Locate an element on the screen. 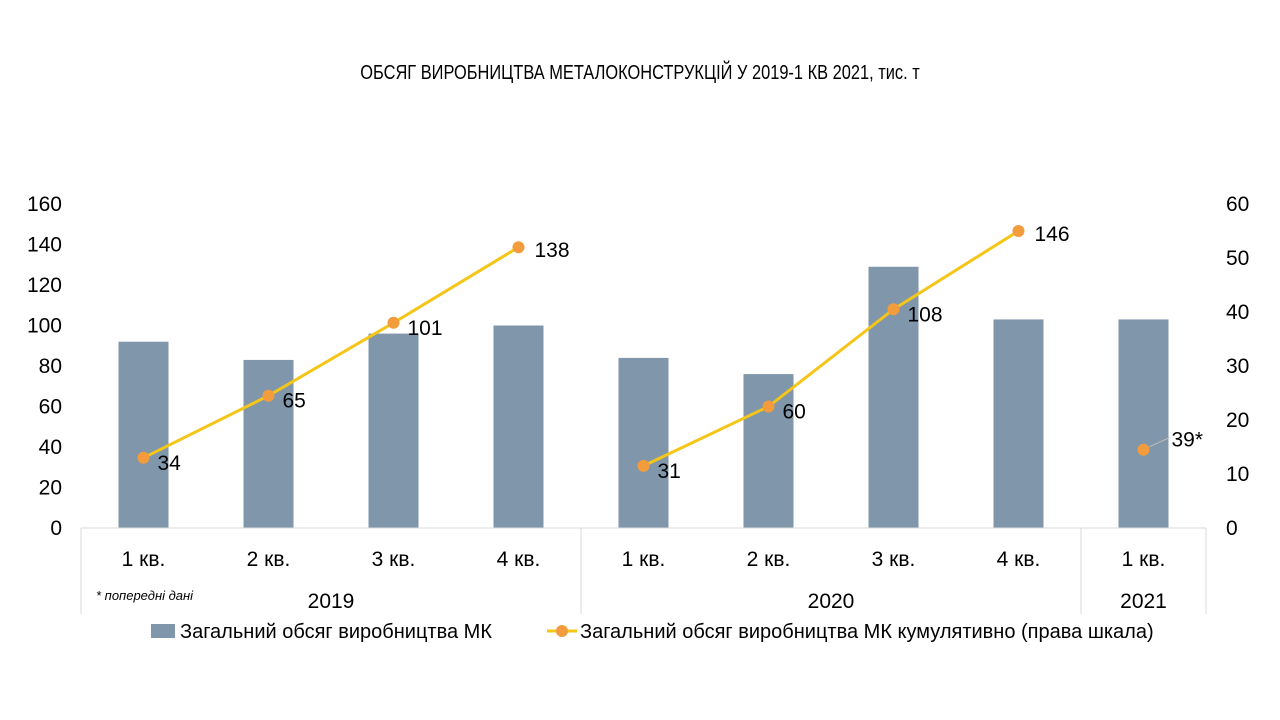  line-data-label: 34 is located at coordinates (170, 463).